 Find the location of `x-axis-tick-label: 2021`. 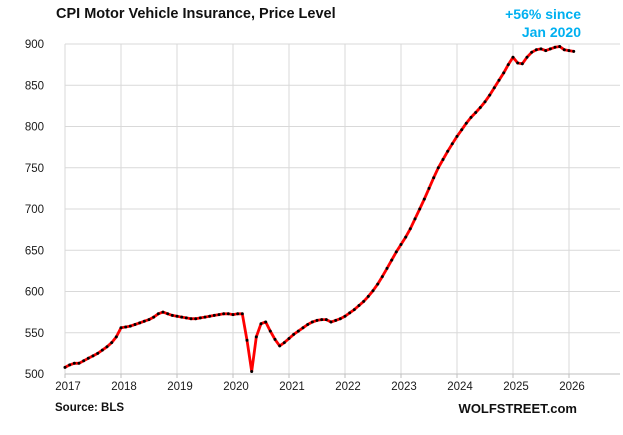

x-axis-tick-label: 2021 is located at coordinates (292, 387).